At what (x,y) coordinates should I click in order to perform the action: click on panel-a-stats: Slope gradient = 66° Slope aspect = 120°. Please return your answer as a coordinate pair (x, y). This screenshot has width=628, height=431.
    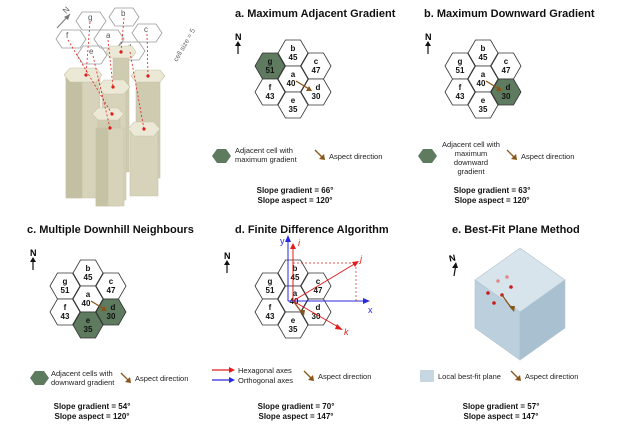
    Looking at the image, I should click on (295, 196).